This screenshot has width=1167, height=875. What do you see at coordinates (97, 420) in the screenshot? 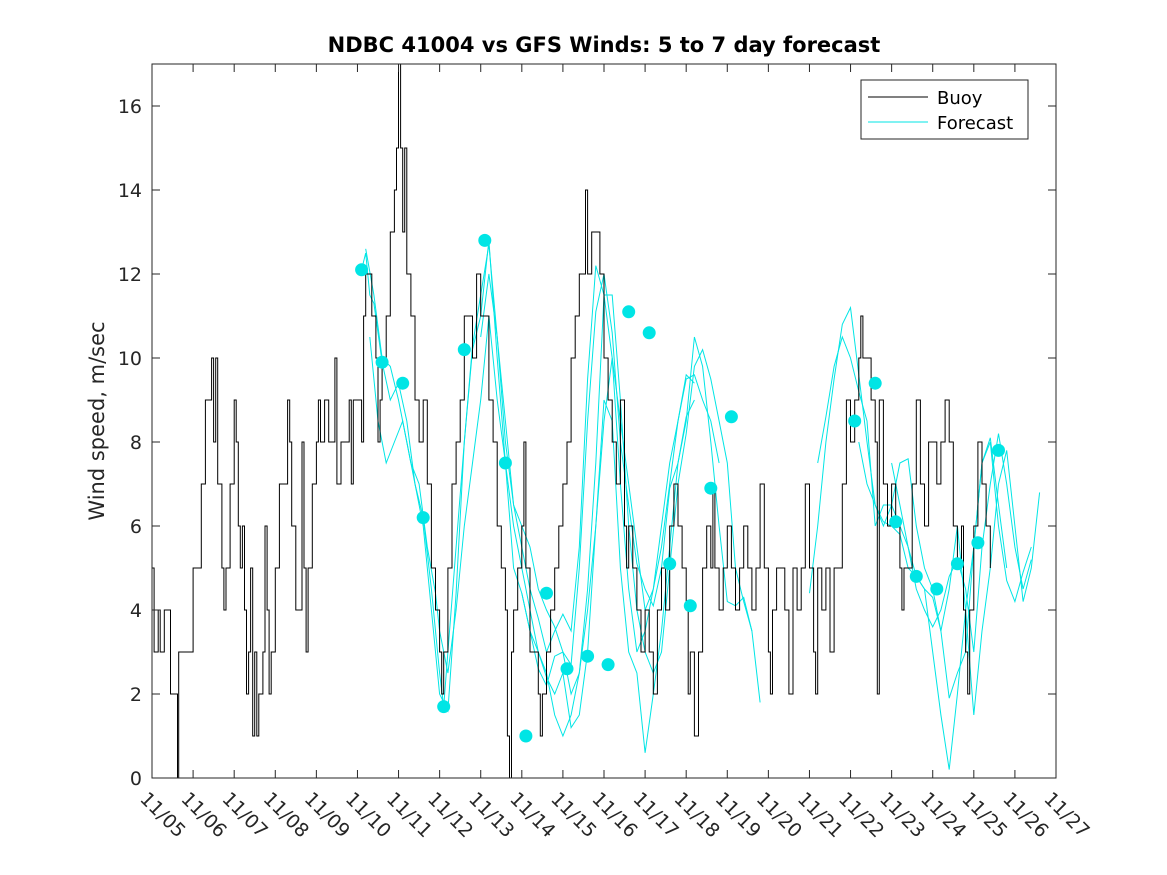
I see `y-axis-label: Wind speed, m/sec` at bounding box center [97, 420].